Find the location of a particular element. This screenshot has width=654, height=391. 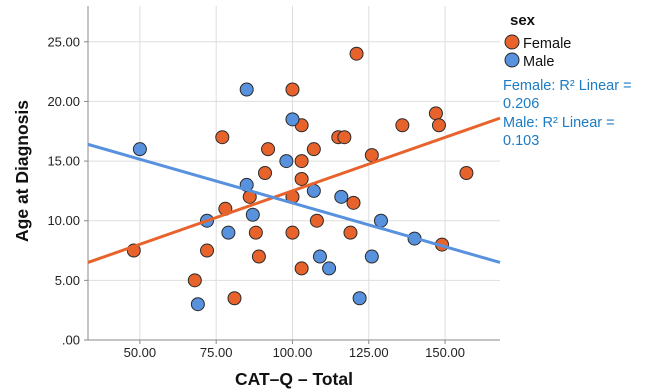

y-tick-label: 10.00 is located at coordinates (63, 220).